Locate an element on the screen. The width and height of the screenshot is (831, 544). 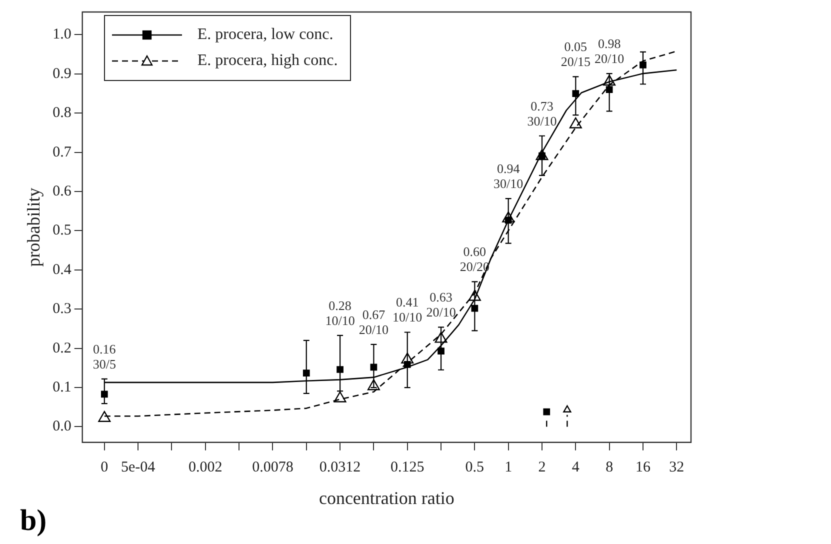
legend-label: E. procera, low conc. is located at coordinates (265, 35).